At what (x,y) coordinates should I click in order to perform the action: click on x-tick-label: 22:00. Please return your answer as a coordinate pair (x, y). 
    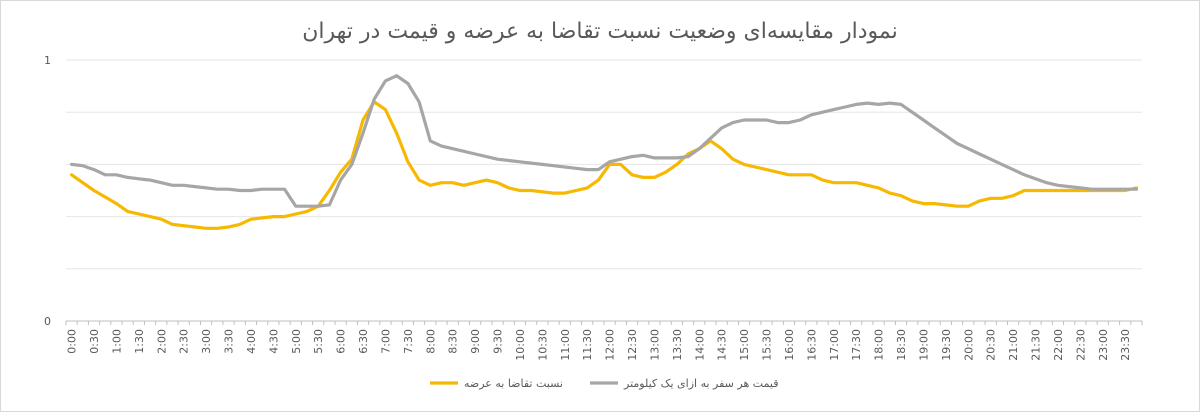
    Looking at the image, I should click on (1058, 345).